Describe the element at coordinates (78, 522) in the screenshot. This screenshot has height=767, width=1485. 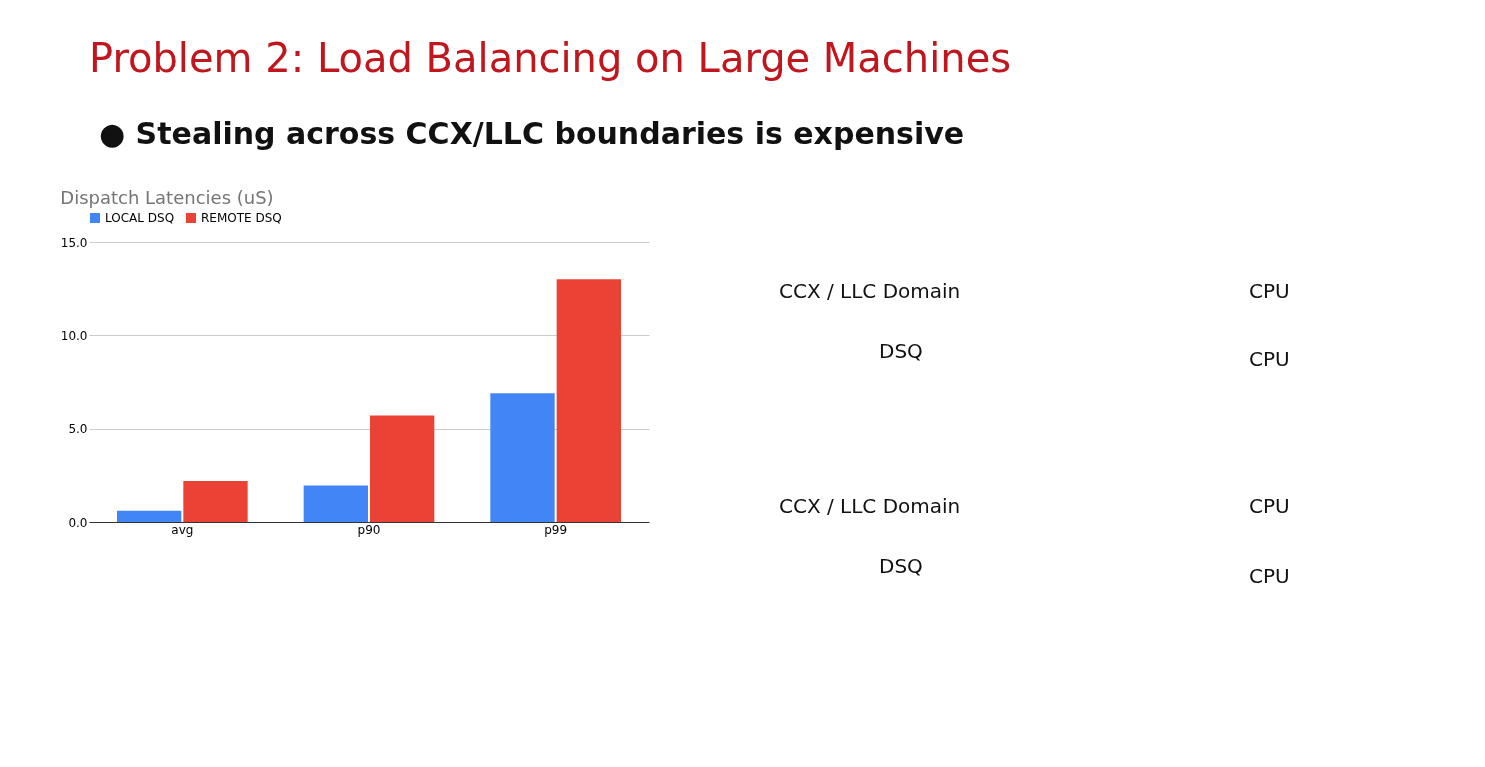
I see `y-tick-label: 0.0` at that location.